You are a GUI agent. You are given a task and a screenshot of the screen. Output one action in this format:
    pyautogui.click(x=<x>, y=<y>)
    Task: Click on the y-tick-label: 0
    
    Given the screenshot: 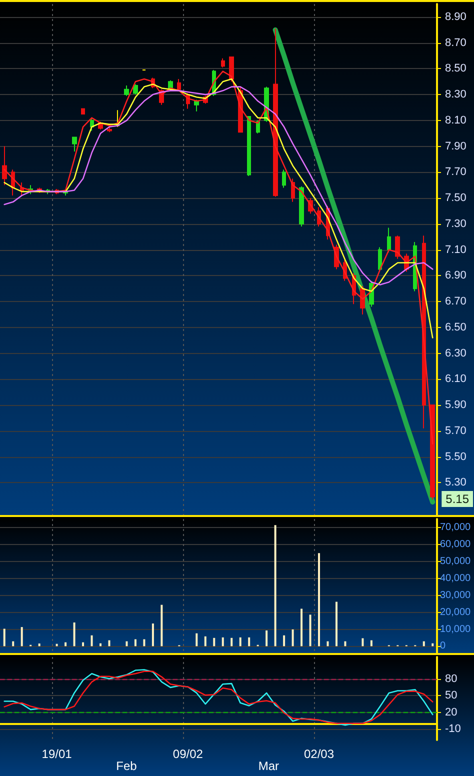 What is the action you would take?
    pyautogui.click(x=443, y=646)
    